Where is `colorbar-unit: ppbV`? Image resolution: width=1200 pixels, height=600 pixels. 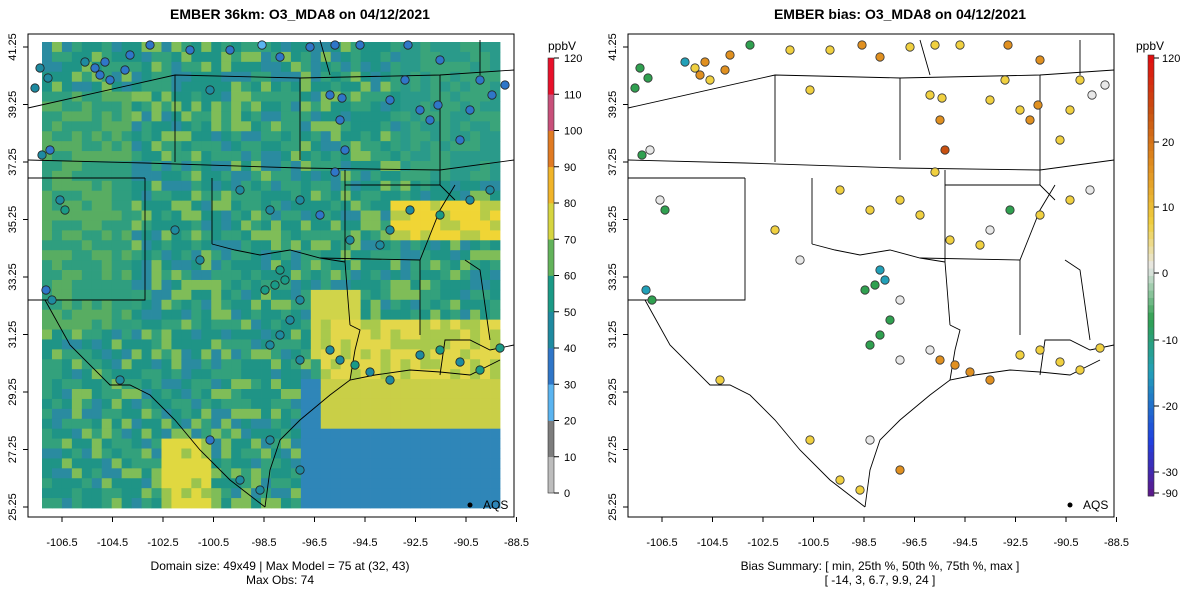 colorbar-unit: ppbV is located at coordinates (1150, 46).